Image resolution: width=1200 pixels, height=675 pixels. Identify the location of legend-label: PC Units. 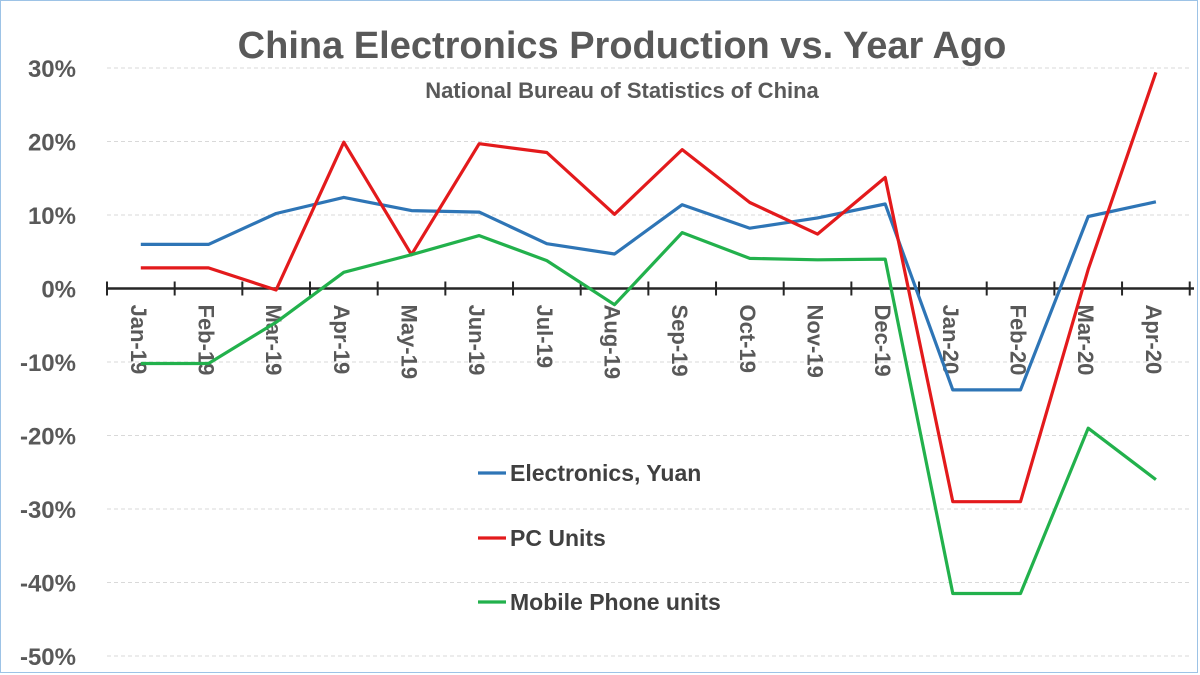
(558, 538).